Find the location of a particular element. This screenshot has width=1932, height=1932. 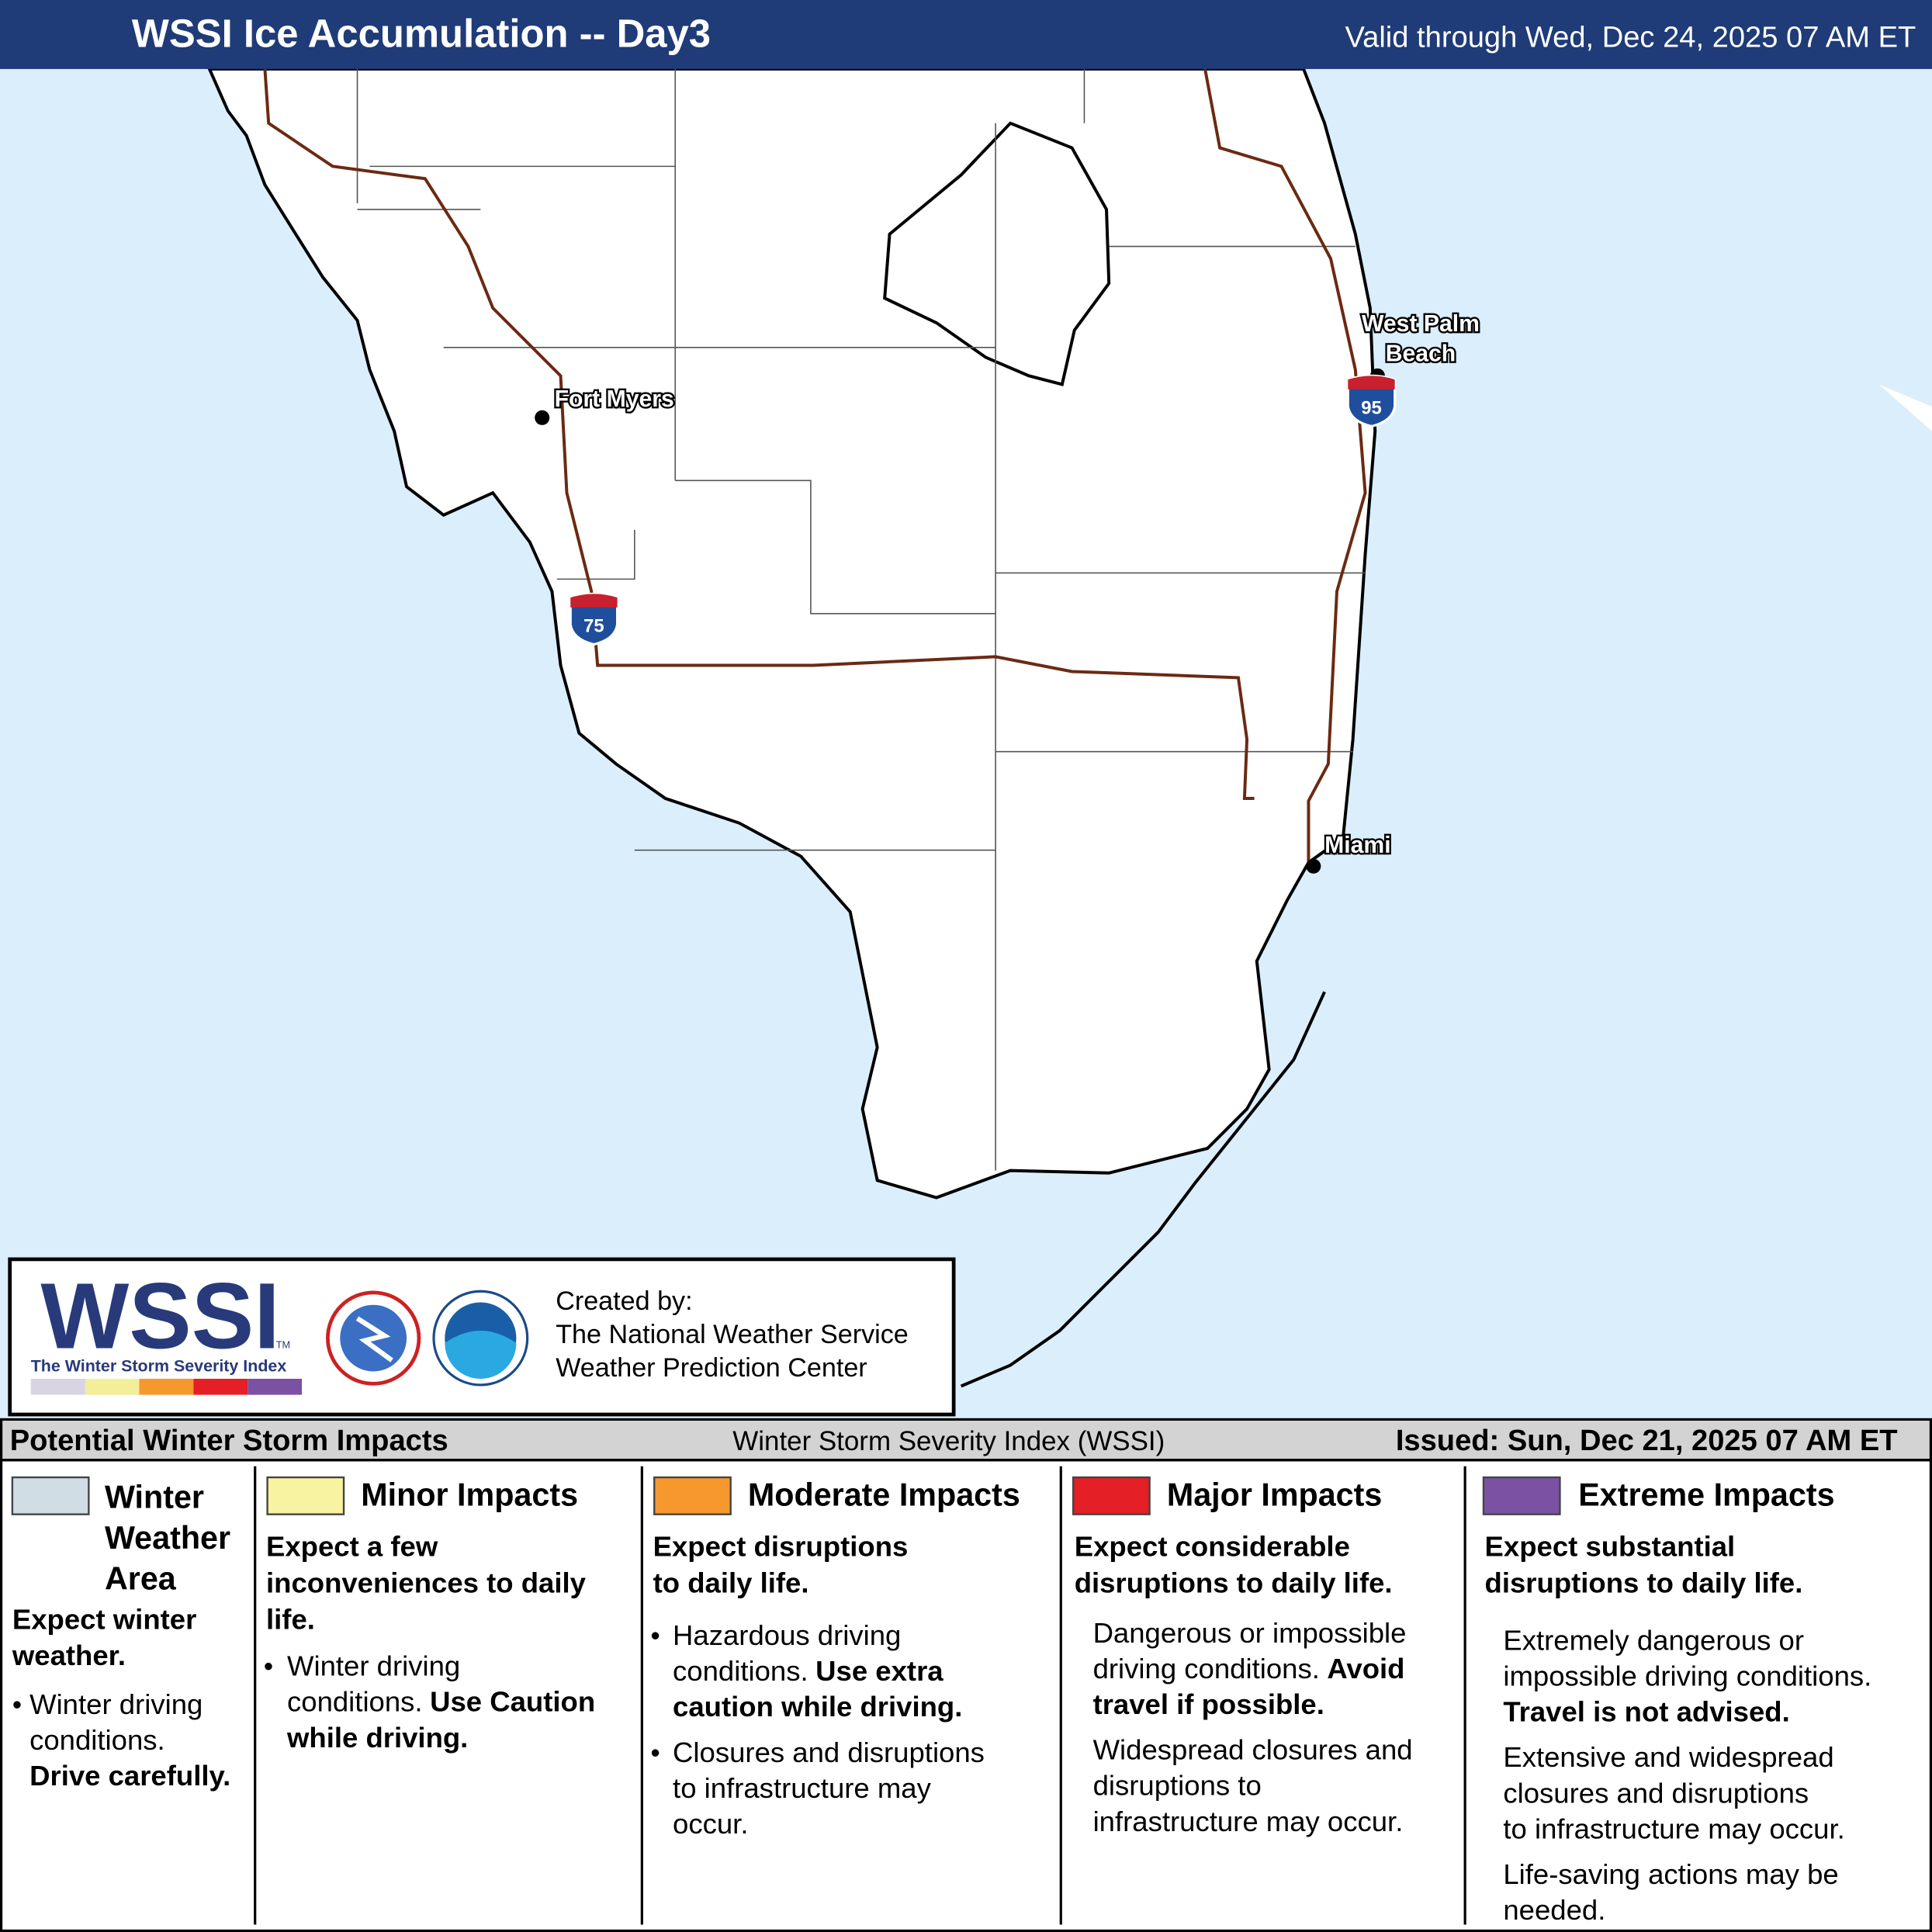

impact-line: caution while driving. is located at coordinates (818, 1707).